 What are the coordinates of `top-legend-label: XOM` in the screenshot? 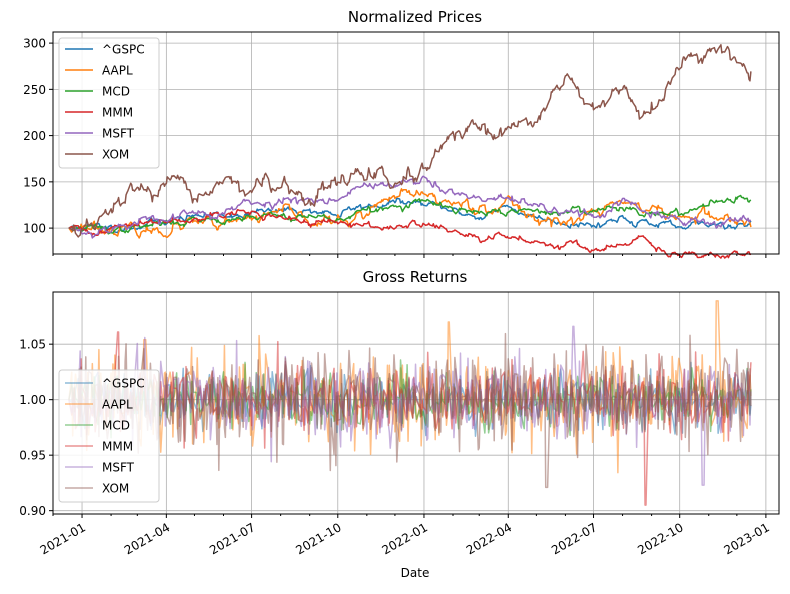 It's located at (115, 155).